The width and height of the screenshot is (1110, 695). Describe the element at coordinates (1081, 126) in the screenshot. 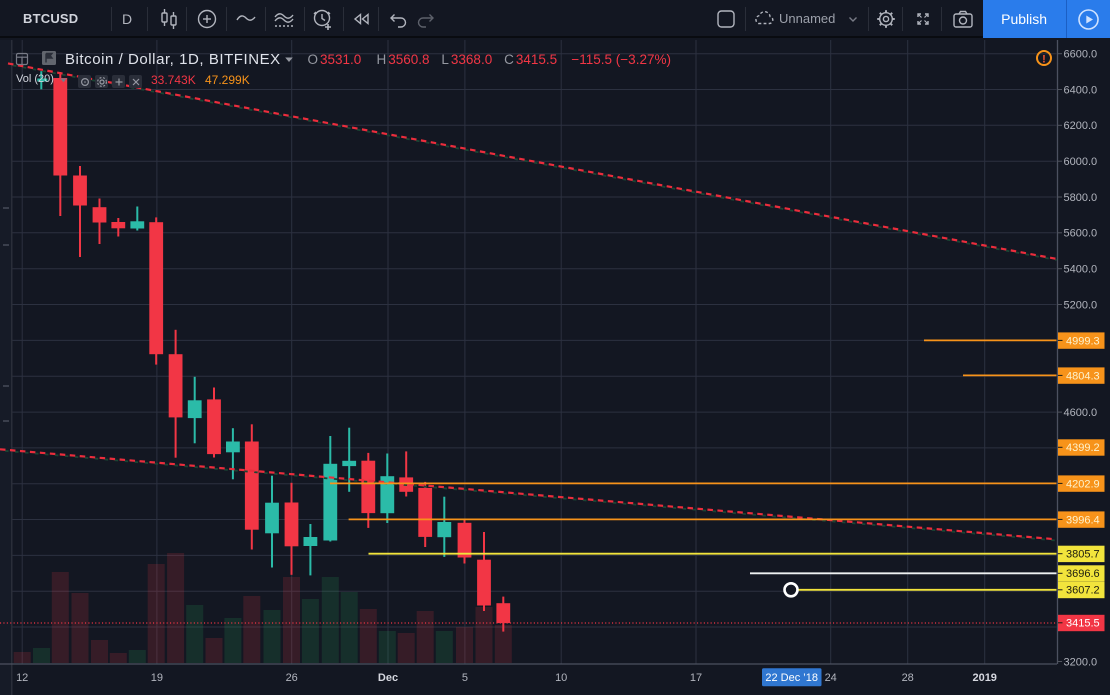

I see `svg-text: 6200.0` at that location.